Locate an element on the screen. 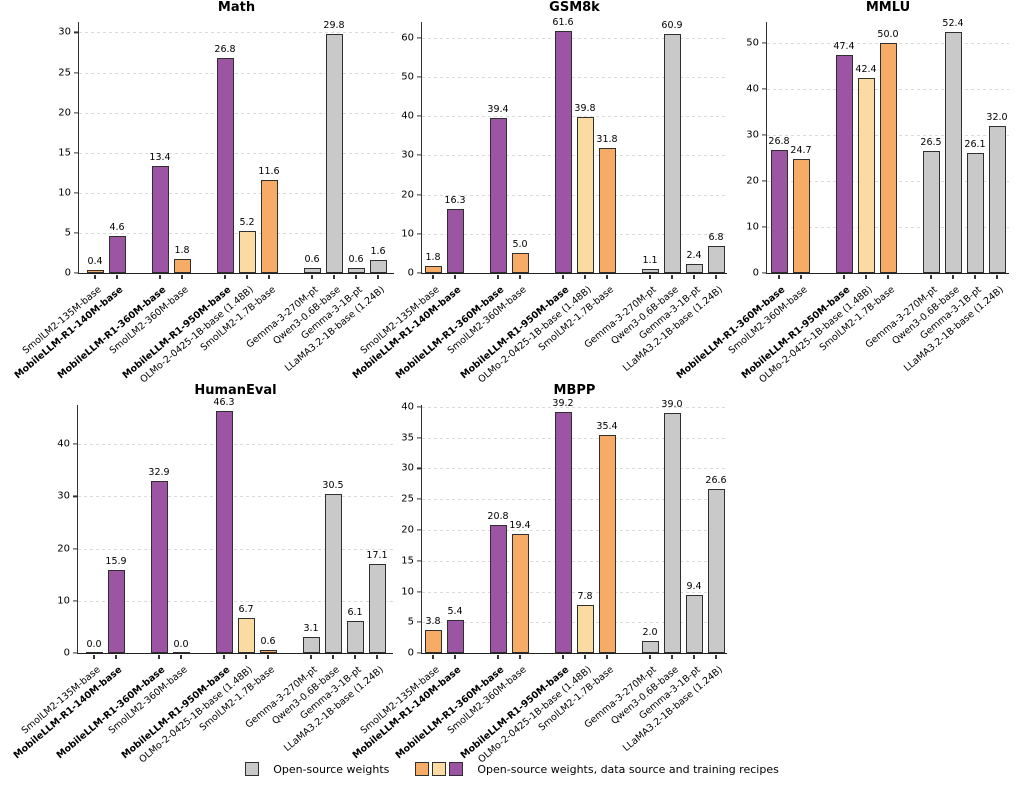 The width and height of the screenshot is (1024, 794). bar-value-label: 26.5 is located at coordinates (931, 142).